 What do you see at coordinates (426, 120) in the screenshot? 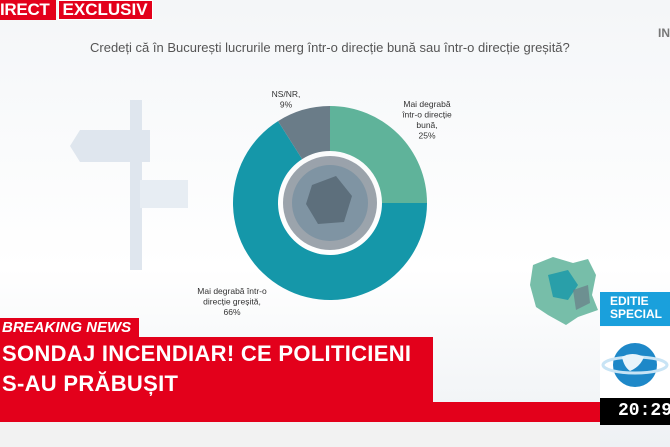
I see `pie-slice-label-0: Mai degrabă într-o direcție bună, 25%` at bounding box center [426, 120].